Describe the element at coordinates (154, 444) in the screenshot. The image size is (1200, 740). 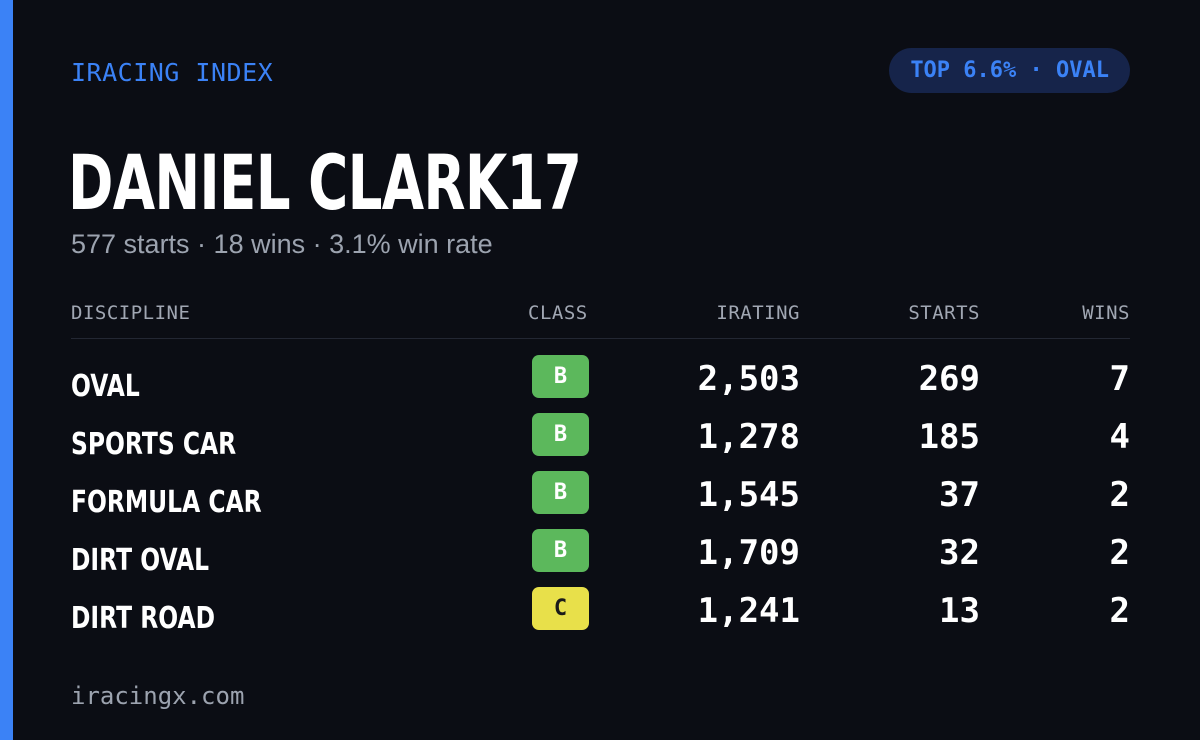
I see `discipline-name: SPORTS CAR` at that location.